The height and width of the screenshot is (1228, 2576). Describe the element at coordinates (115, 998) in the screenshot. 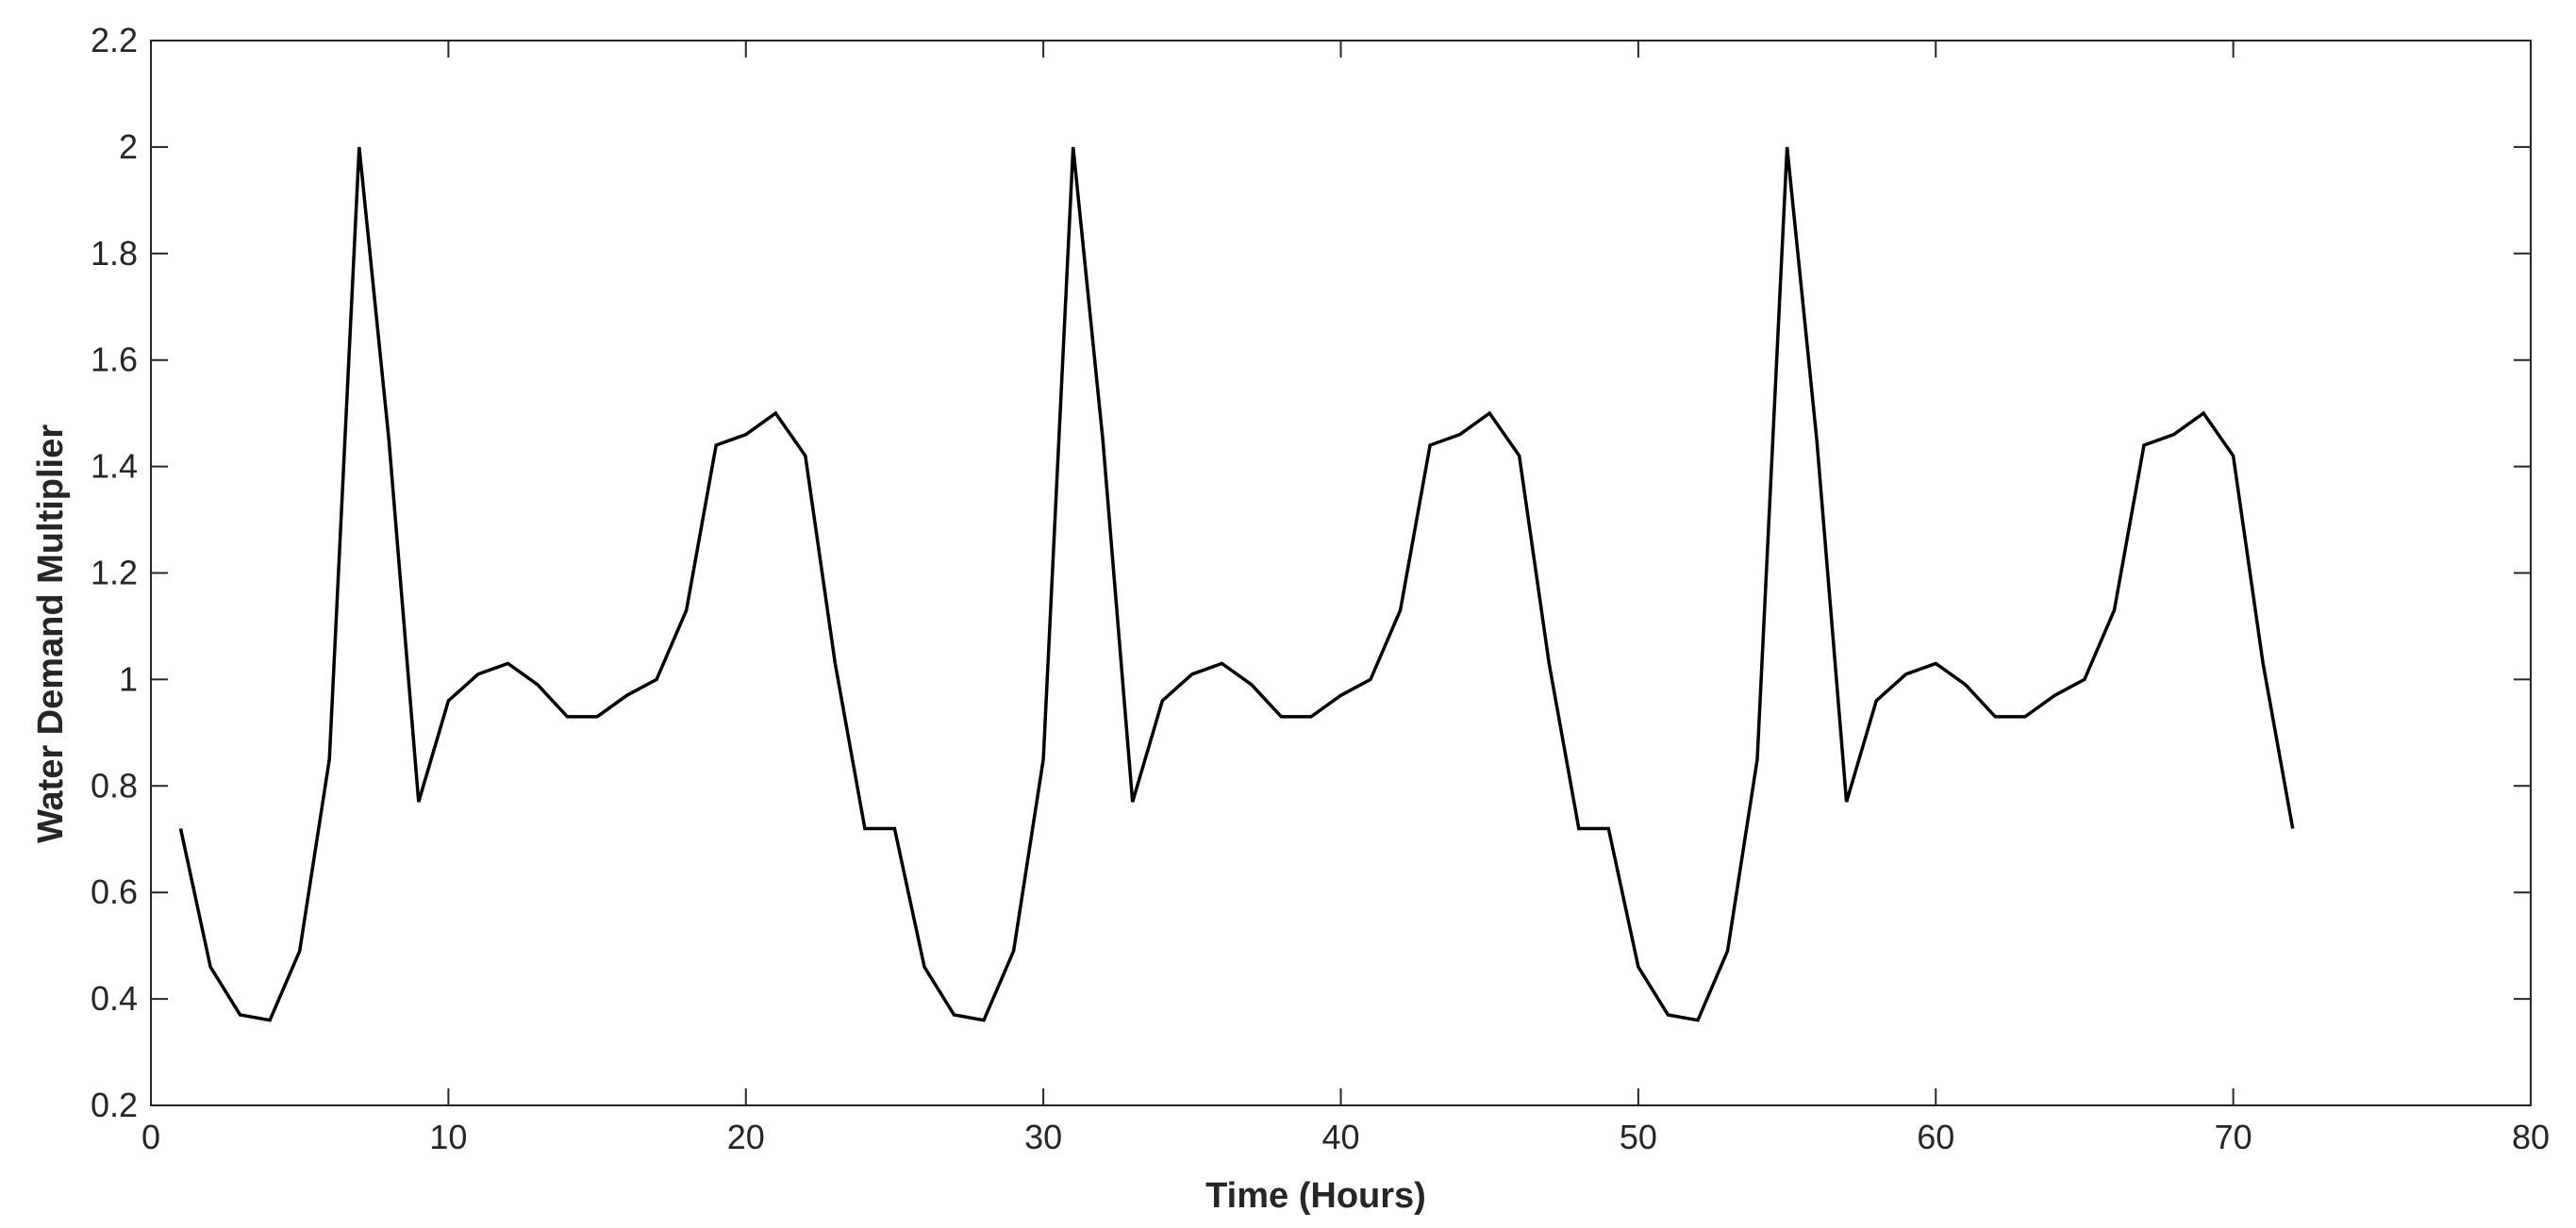

I see `y-tick-label: 0.4` at that location.